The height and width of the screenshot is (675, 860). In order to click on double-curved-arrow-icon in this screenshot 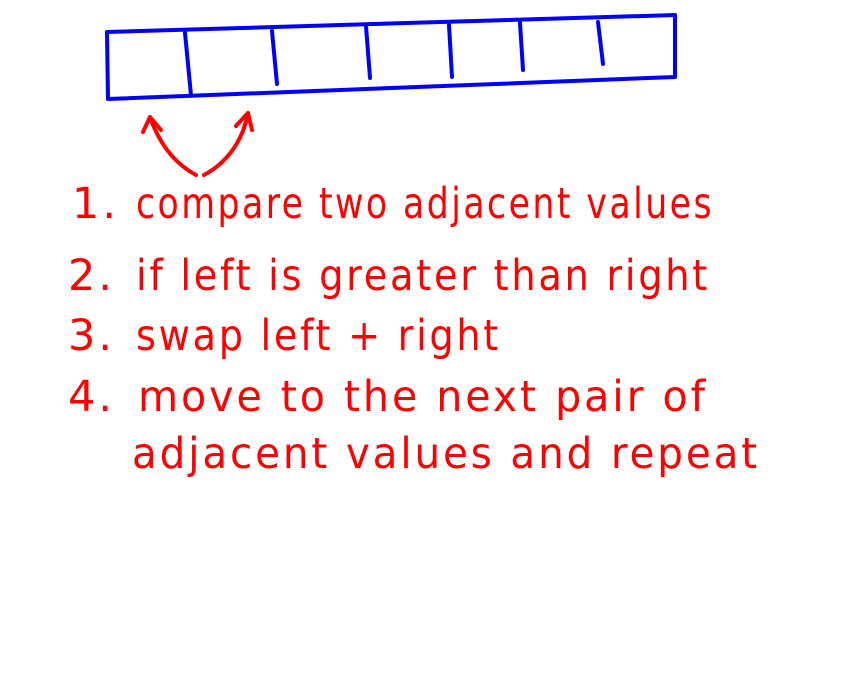, I will do `click(197, 144)`.